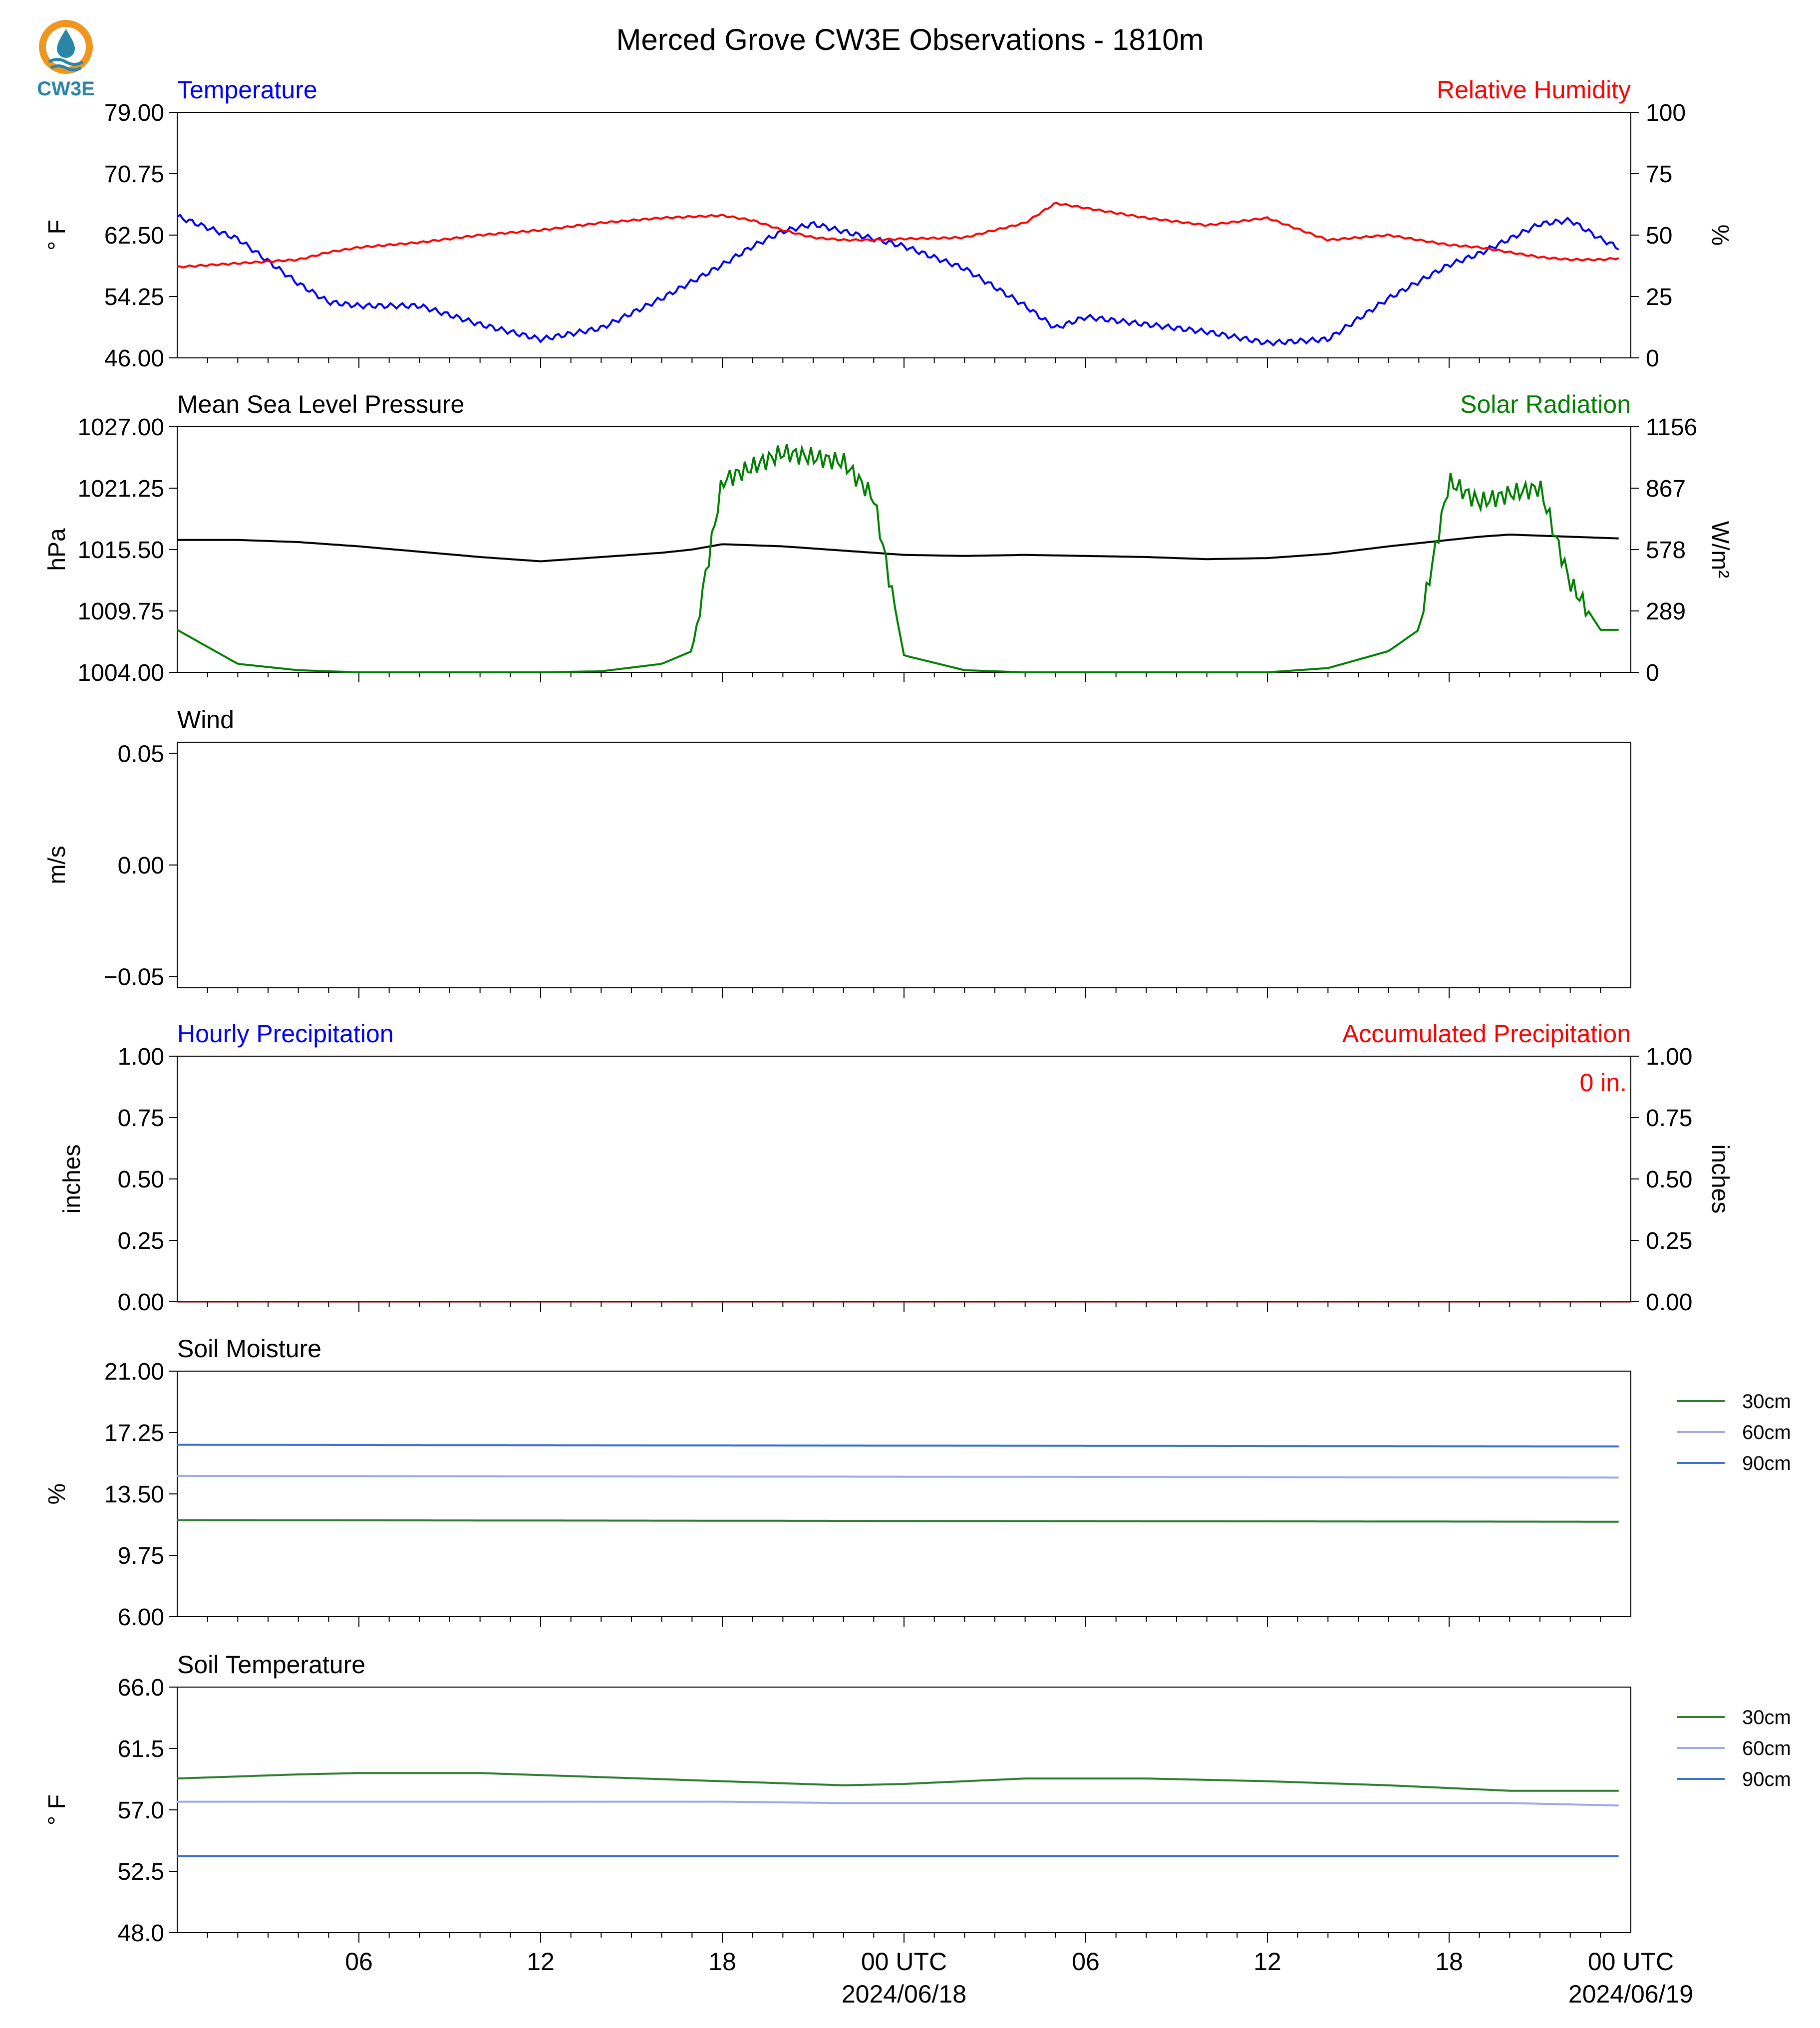 This screenshot has width=1820, height=2028. What do you see at coordinates (898, 548) in the screenshot?
I see `series-line-black` at bounding box center [898, 548].